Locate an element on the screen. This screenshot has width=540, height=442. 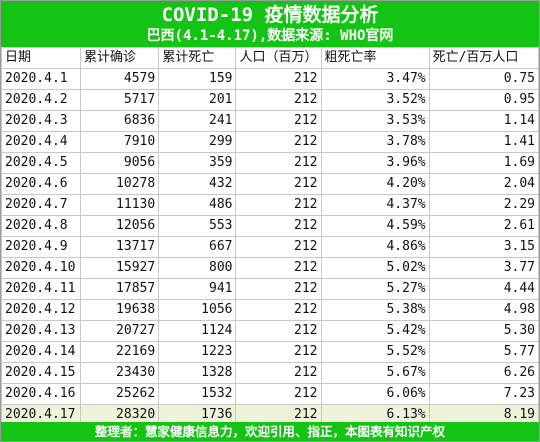
deaths-cell: 159 is located at coordinates (197, 79).